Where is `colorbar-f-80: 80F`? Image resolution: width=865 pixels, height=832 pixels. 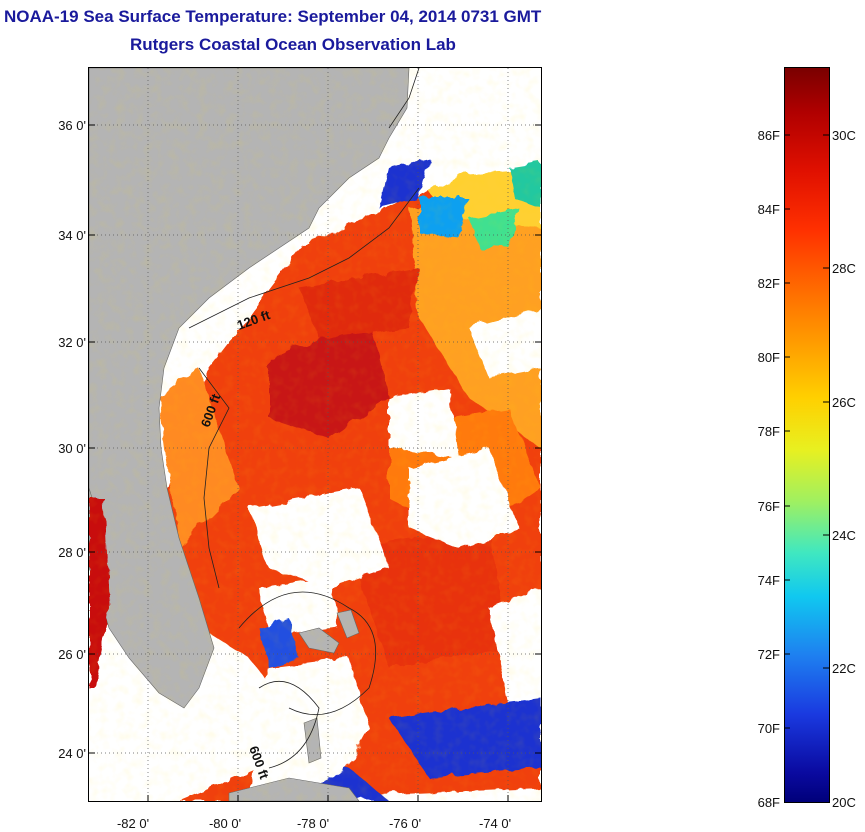 colorbar-f-80: 80F is located at coordinates (768, 357).